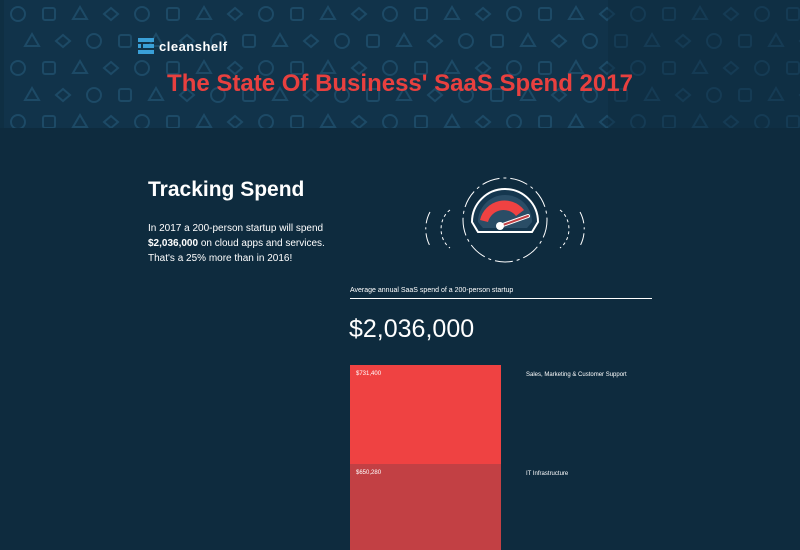  Describe the element at coordinates (400, 83) in the screenshot. I see `page-title: The State Of Business' SaaS Spend 2017` at that location.